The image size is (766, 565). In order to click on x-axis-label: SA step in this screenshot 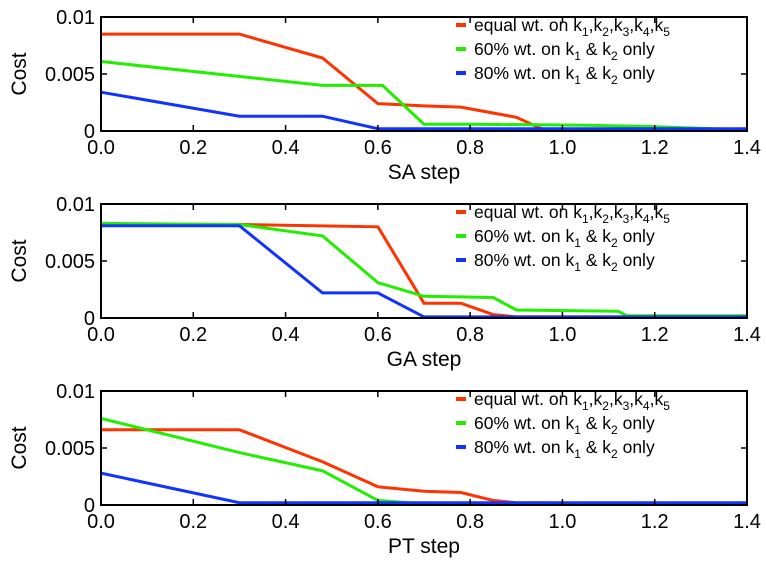, I will do `click(424, 172)`.